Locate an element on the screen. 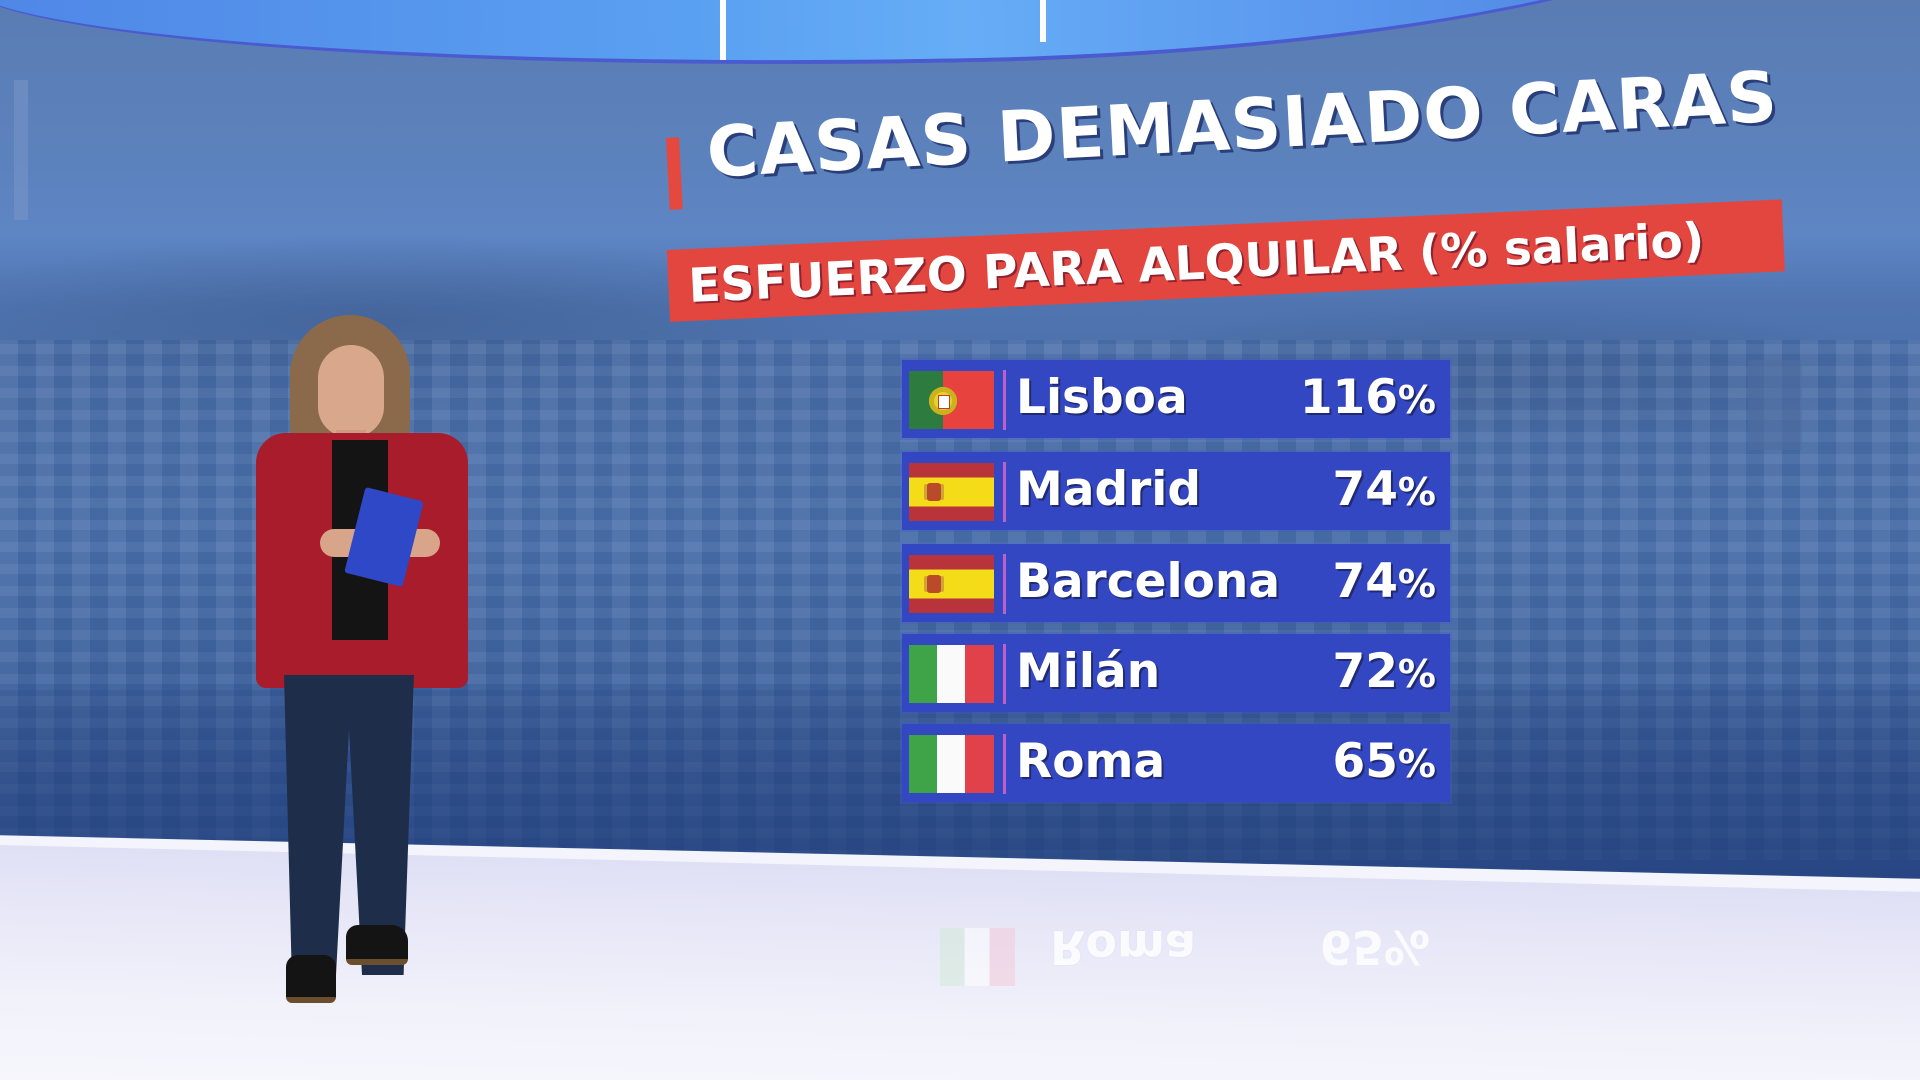 This screenshot has width=1920, height=1080. ranking-row: Barcelona 74% is located at coordinates (1176, 583).